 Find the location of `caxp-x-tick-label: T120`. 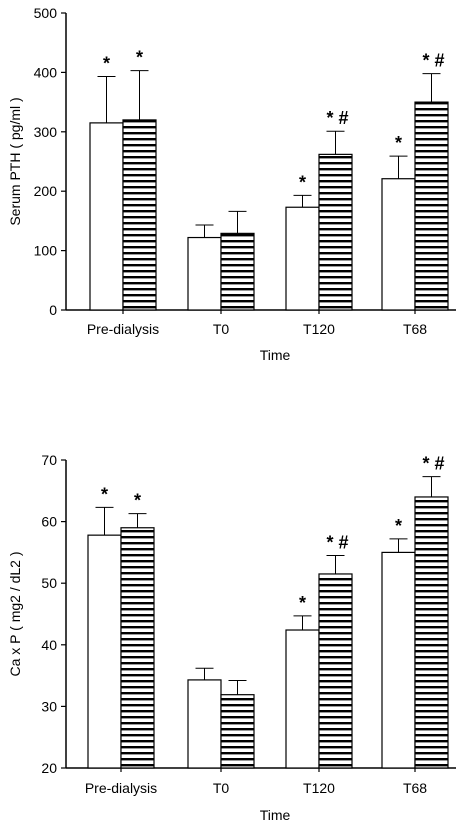

caxp-x-tick-label: T120 is located at coordinates (319, 788).